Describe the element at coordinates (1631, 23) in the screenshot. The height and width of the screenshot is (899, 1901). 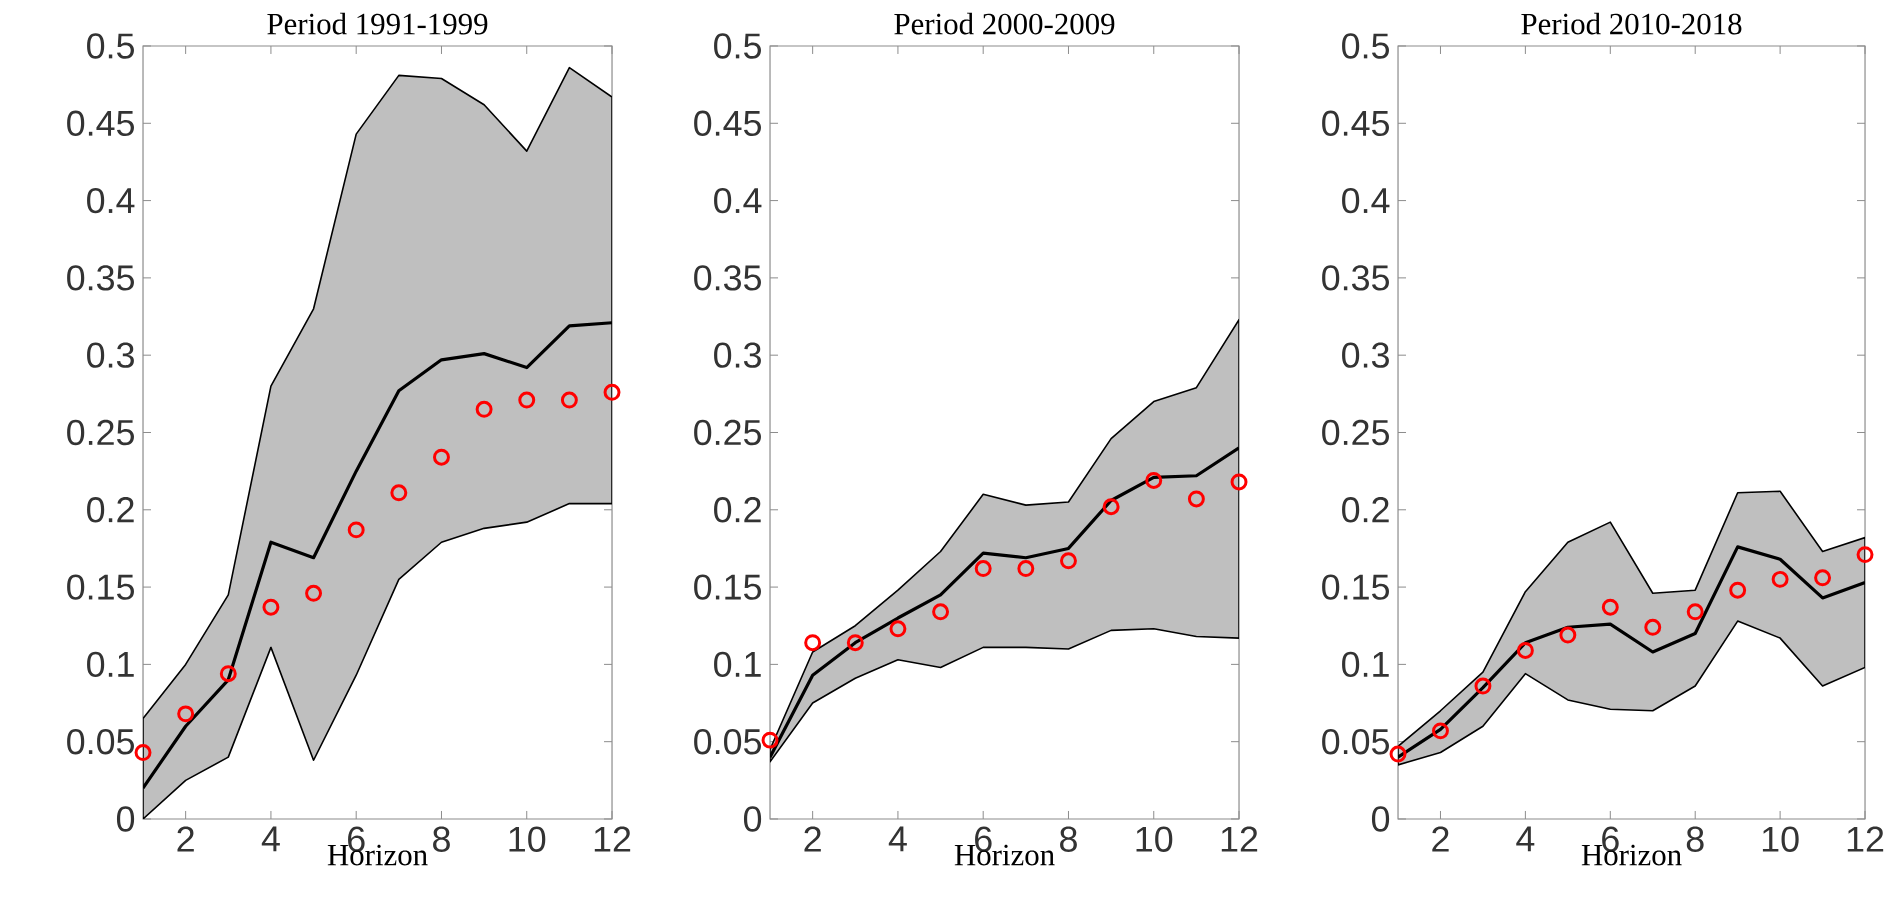
I see `chart-title: Period 2010-2018` at that location.